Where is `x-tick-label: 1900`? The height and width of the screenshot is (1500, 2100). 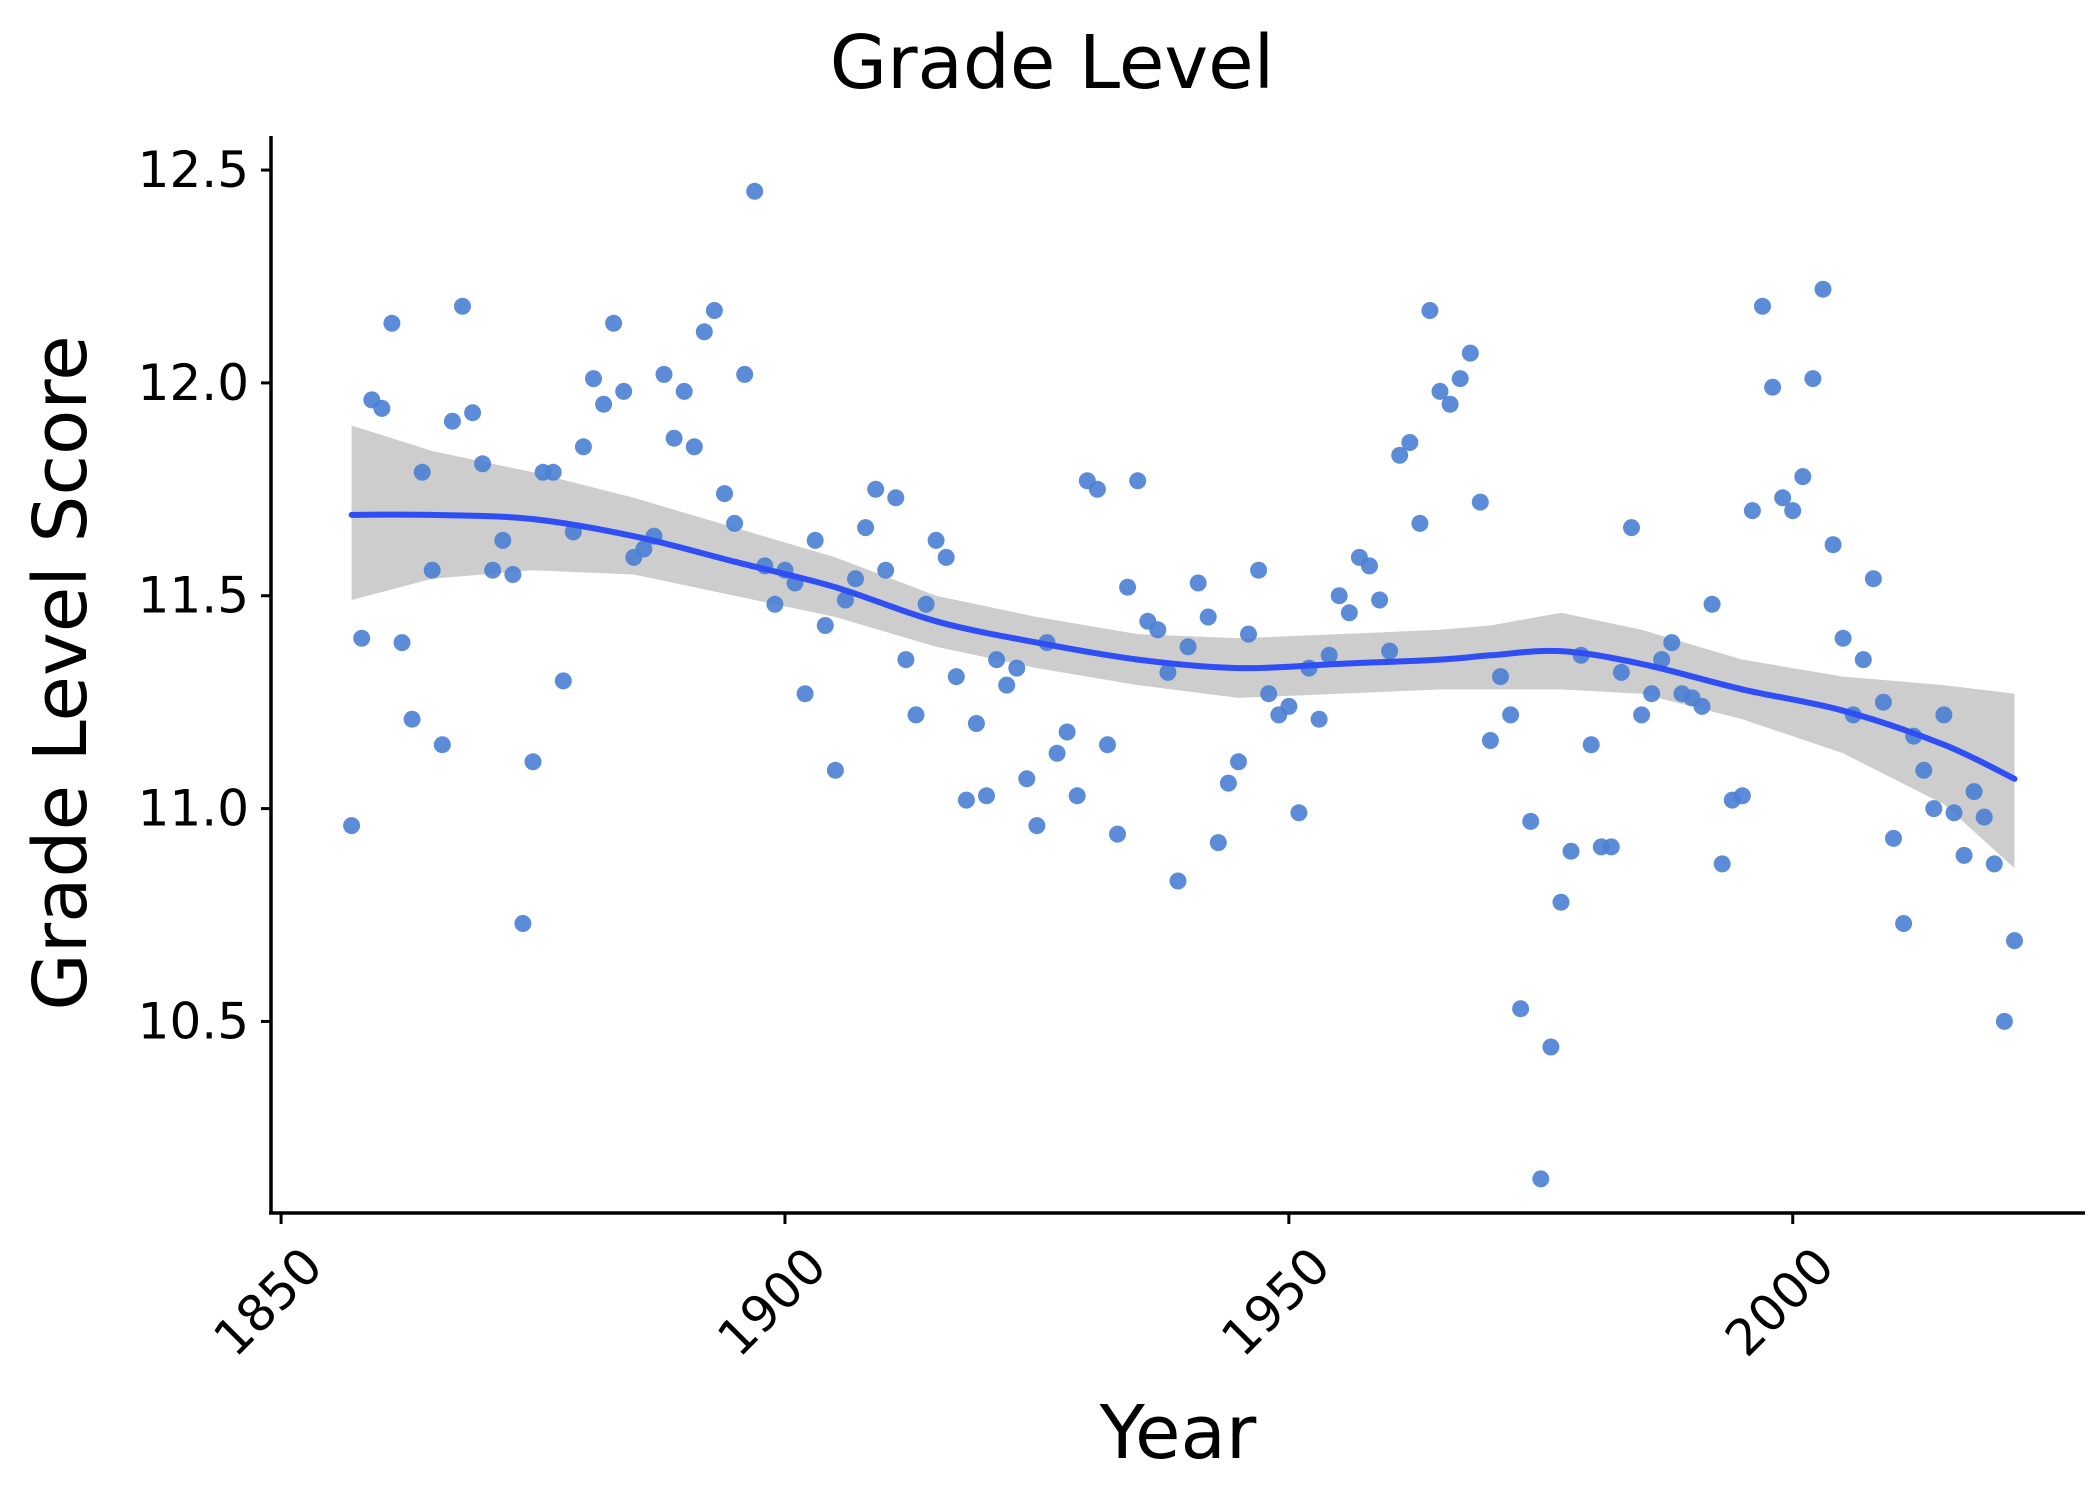 x-tick-label: 1900 is located at coordinates (771, 1301).